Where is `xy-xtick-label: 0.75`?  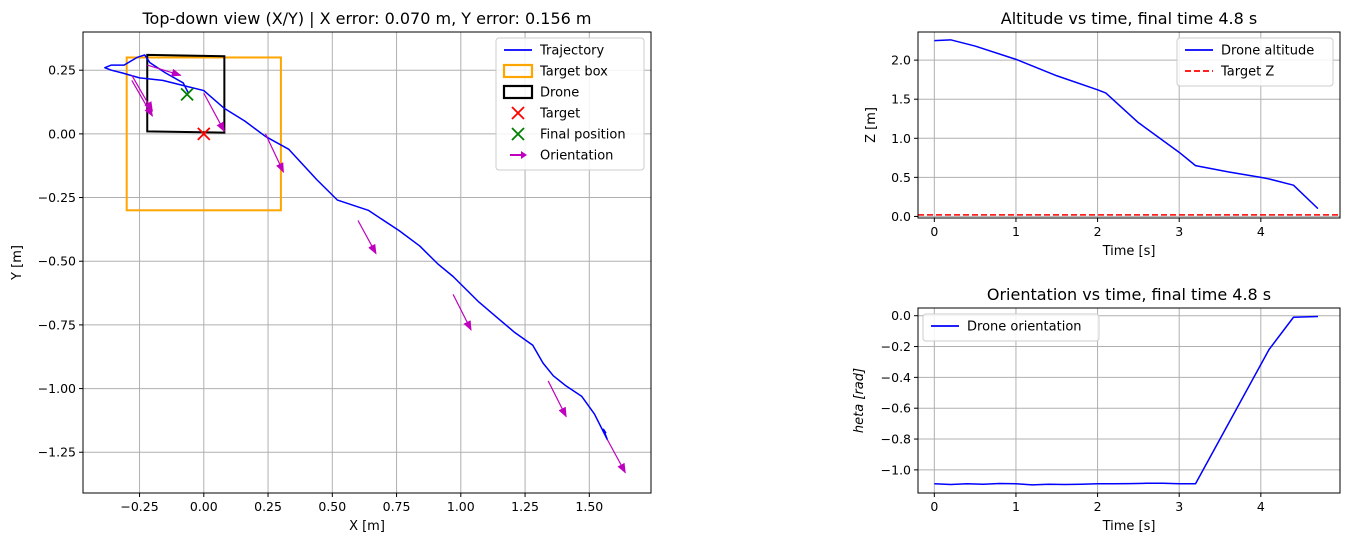
xy-xtick-label: 0.75 is located at coordinates (397, 506).